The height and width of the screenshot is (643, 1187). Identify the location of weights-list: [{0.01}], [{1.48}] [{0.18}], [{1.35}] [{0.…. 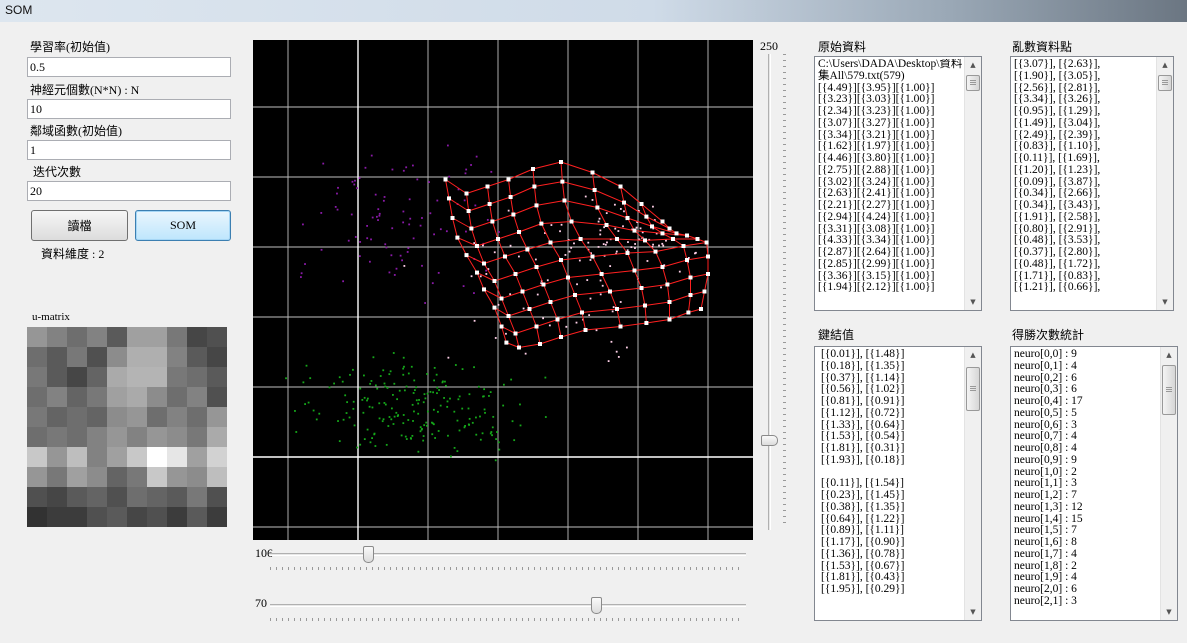
(898, 483).